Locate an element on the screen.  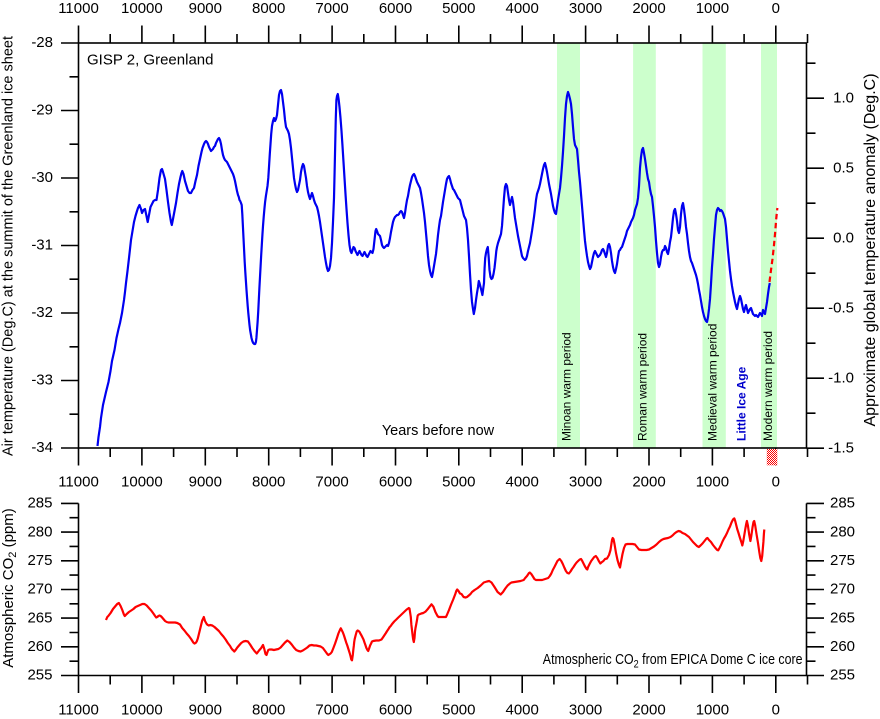
svg-text: GISP 2, Greenland is located at coordinates (150, 60).